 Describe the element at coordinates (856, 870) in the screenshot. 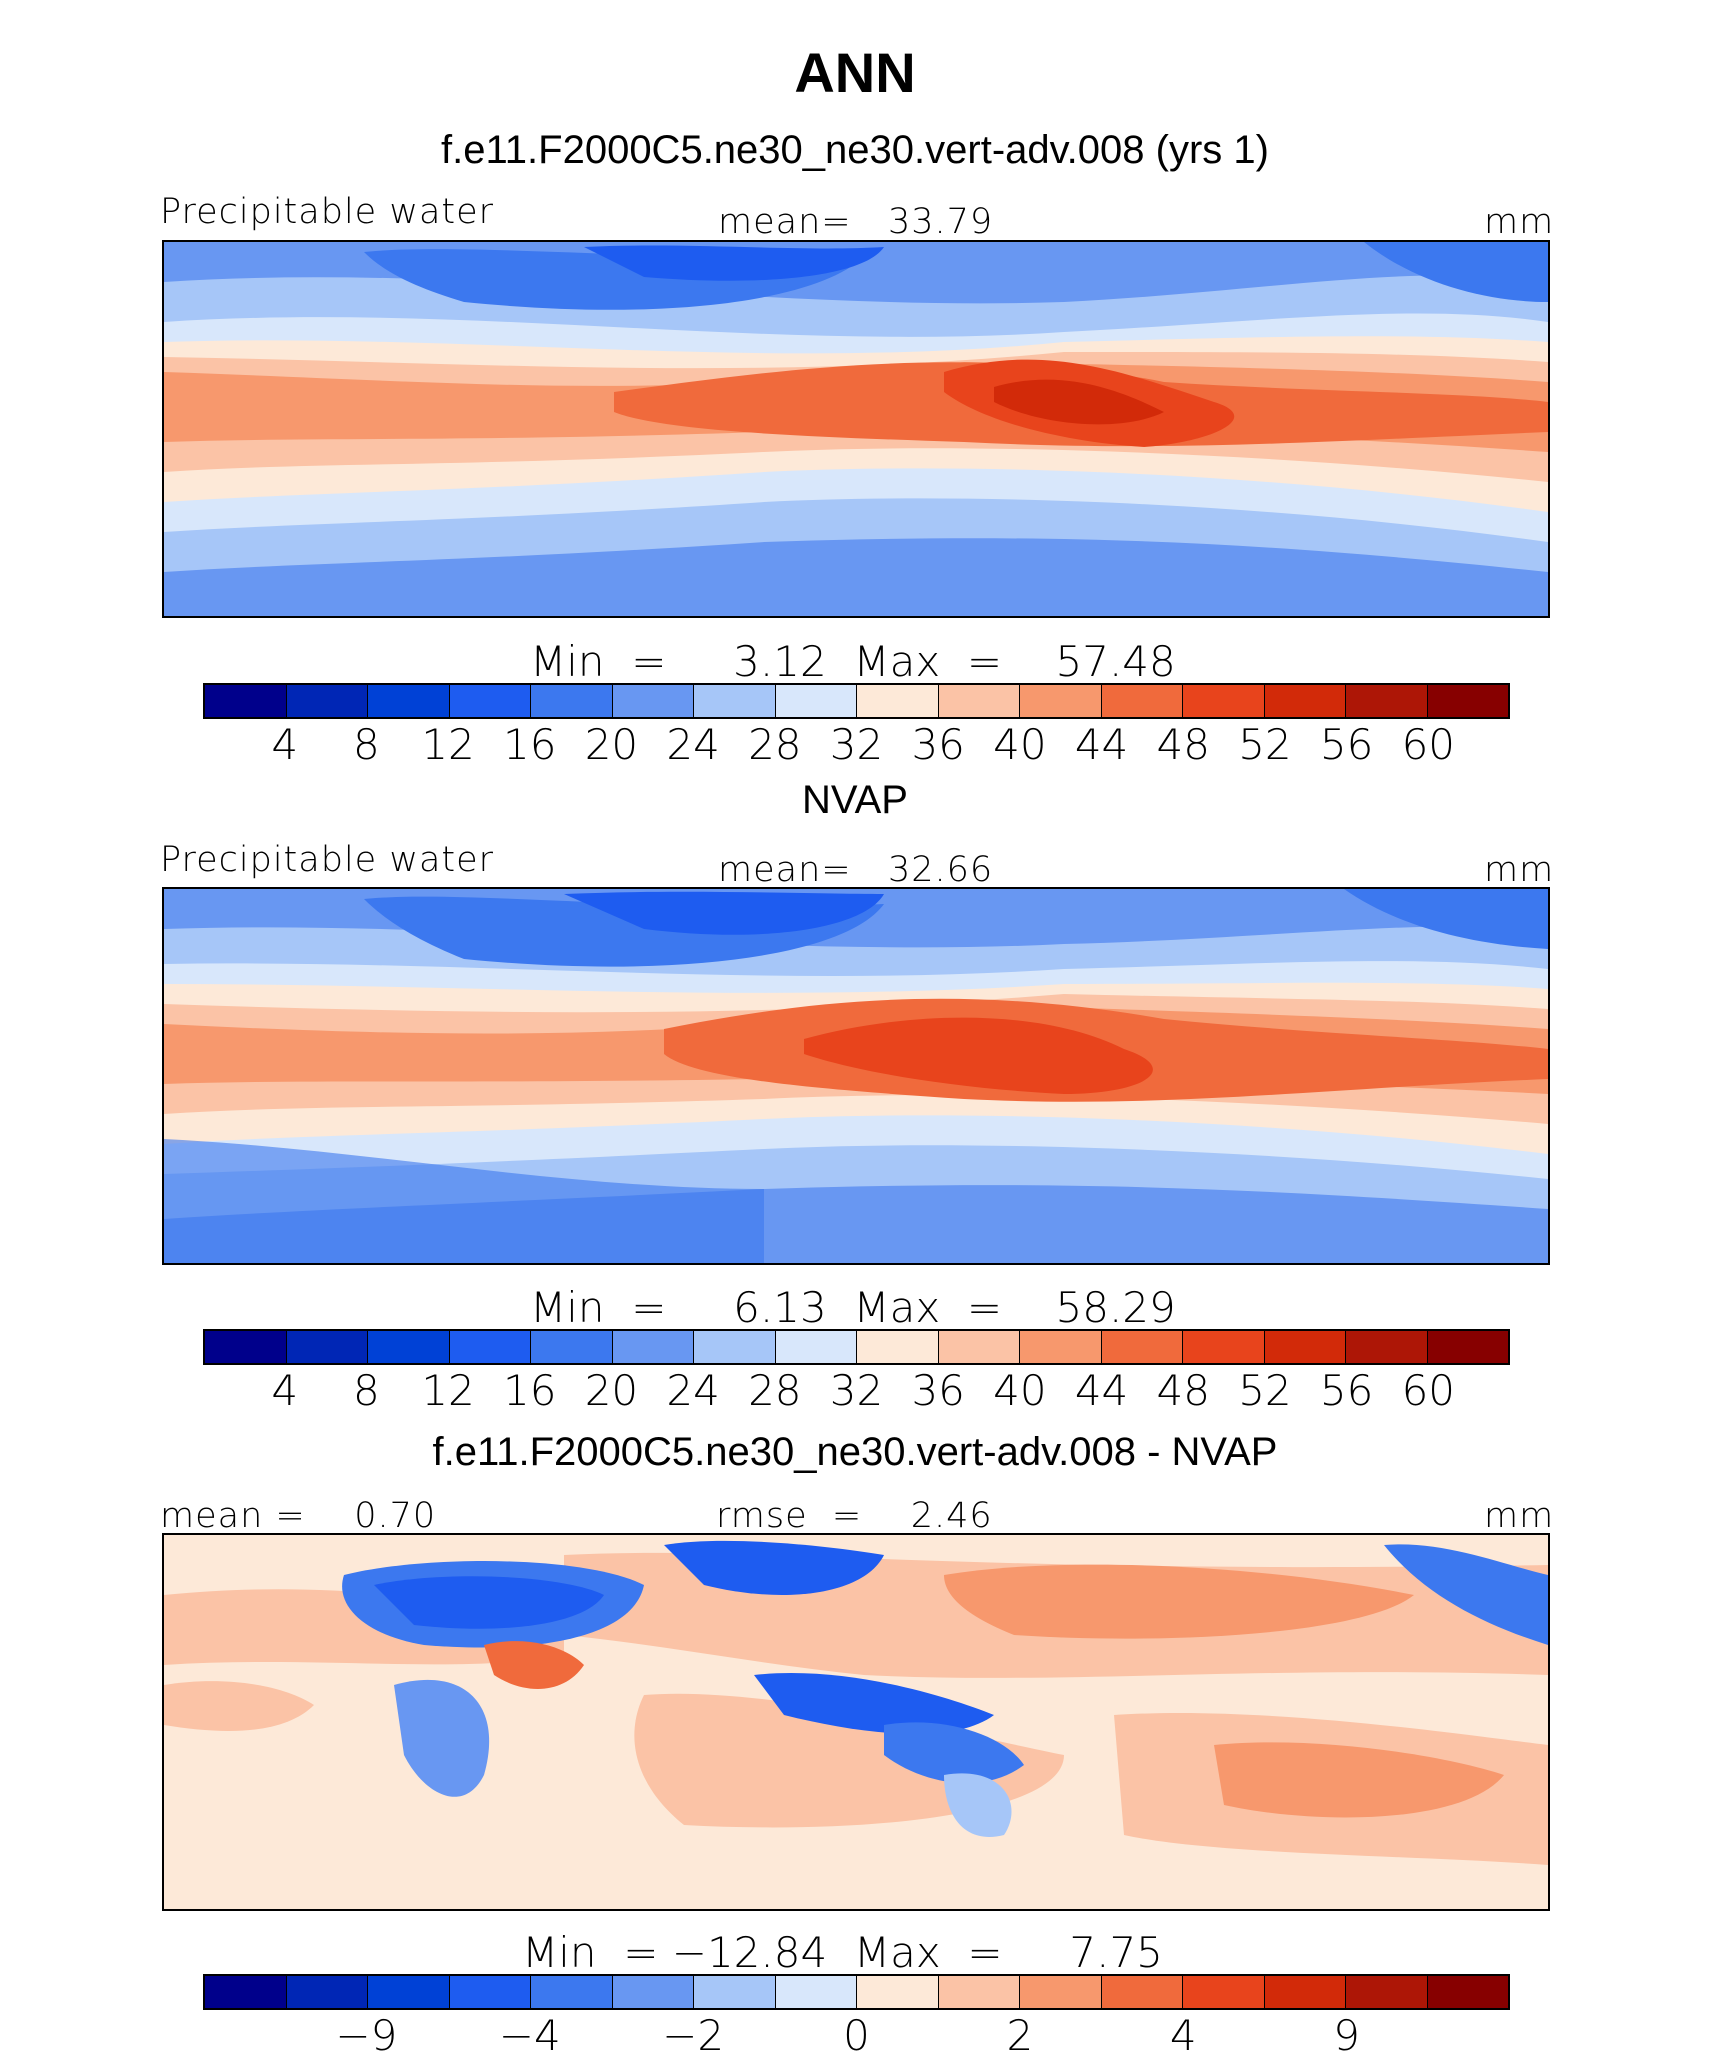

I see `panel-2-mean-label: mean= 32.66` at that location.